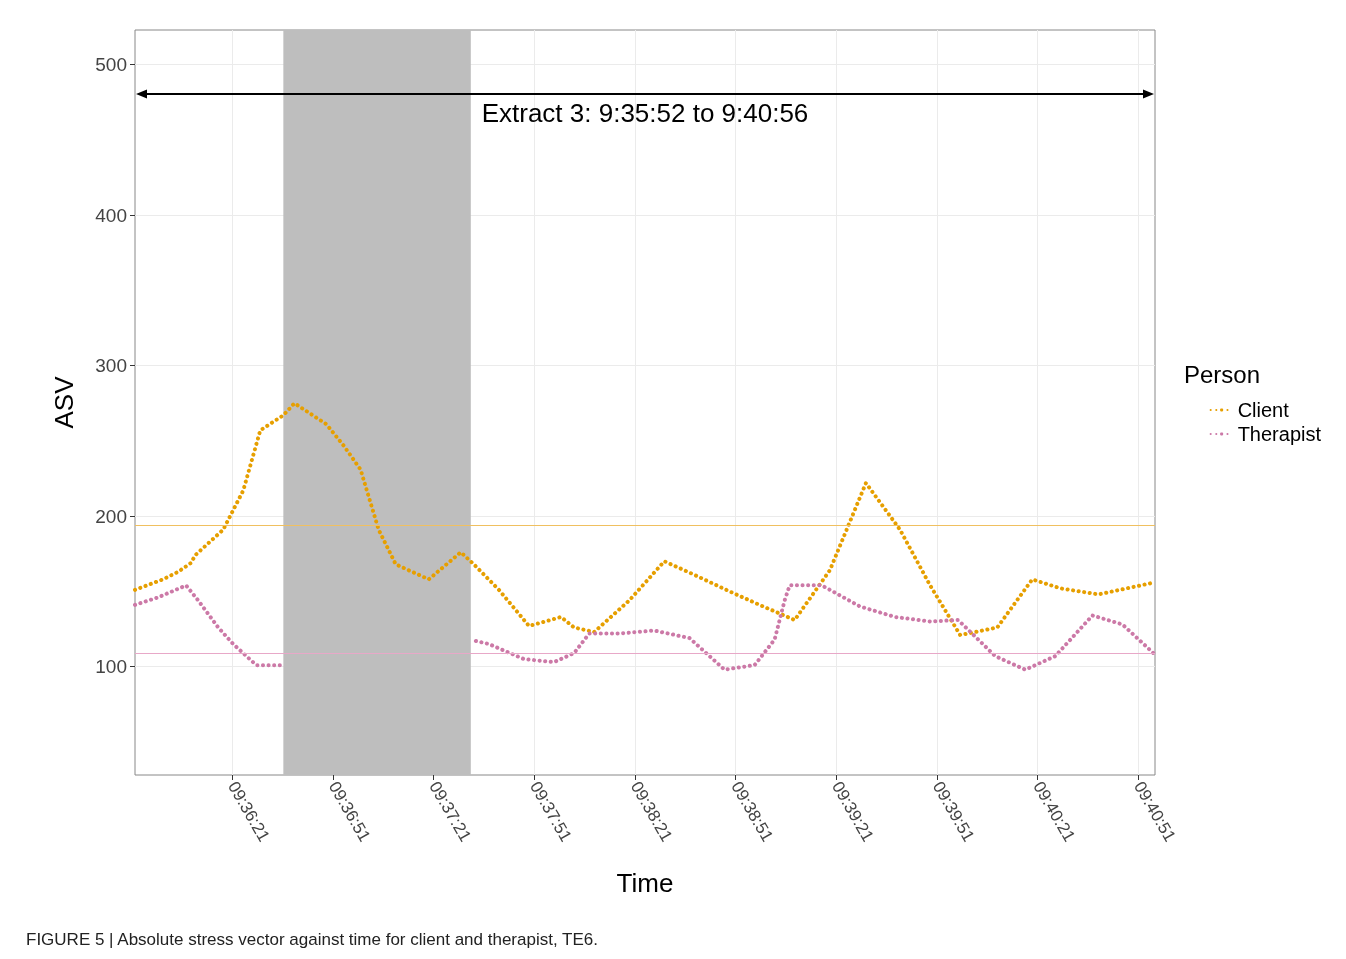 The width and height of the screenshot is (1346, 959). Describe the element at coordinates (111, 366) in the screenshot. I see `y-tick-label: 300` at that location.